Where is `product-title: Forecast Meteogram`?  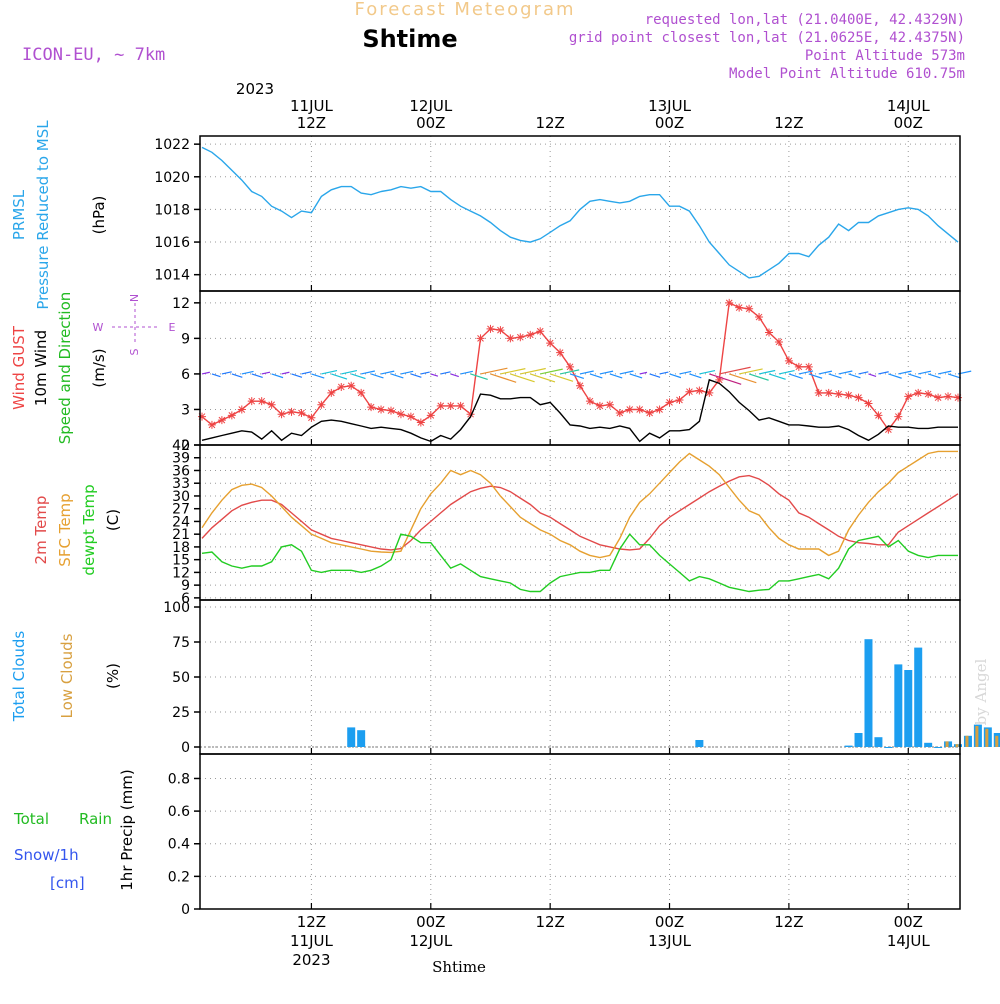
product-title: Forecast Meteogram is located at coordinates (464, 10).